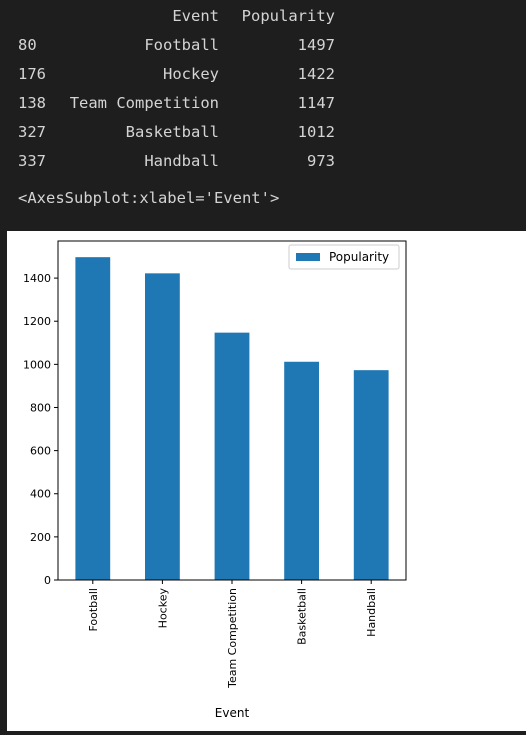 This screenshot has height=735, width=526. What do you see at coordinates (40, 494) in the screenshot?
I see `y-tick-label: 400` at bounding box center [40, 494].